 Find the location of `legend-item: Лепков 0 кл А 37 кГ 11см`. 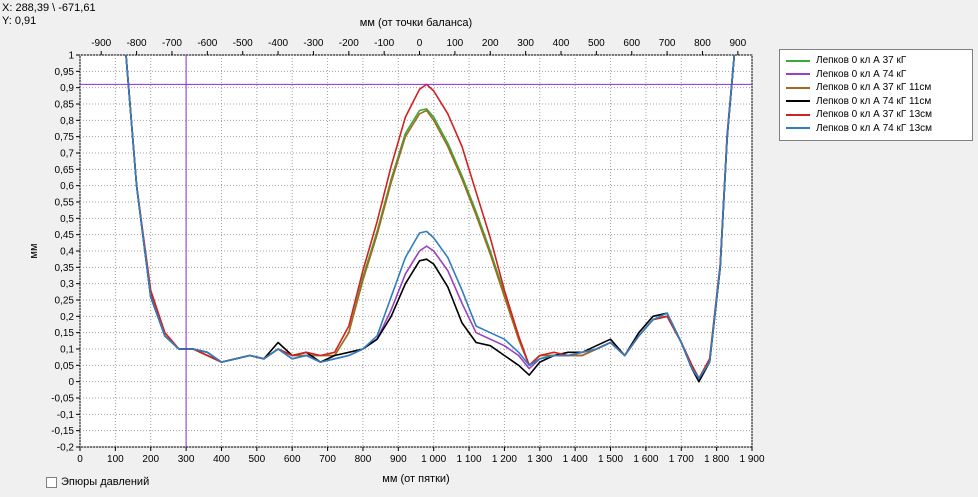

legend-item: Лепков 0 кл А 37 кГ 11см is located at coordinates (876, 88).